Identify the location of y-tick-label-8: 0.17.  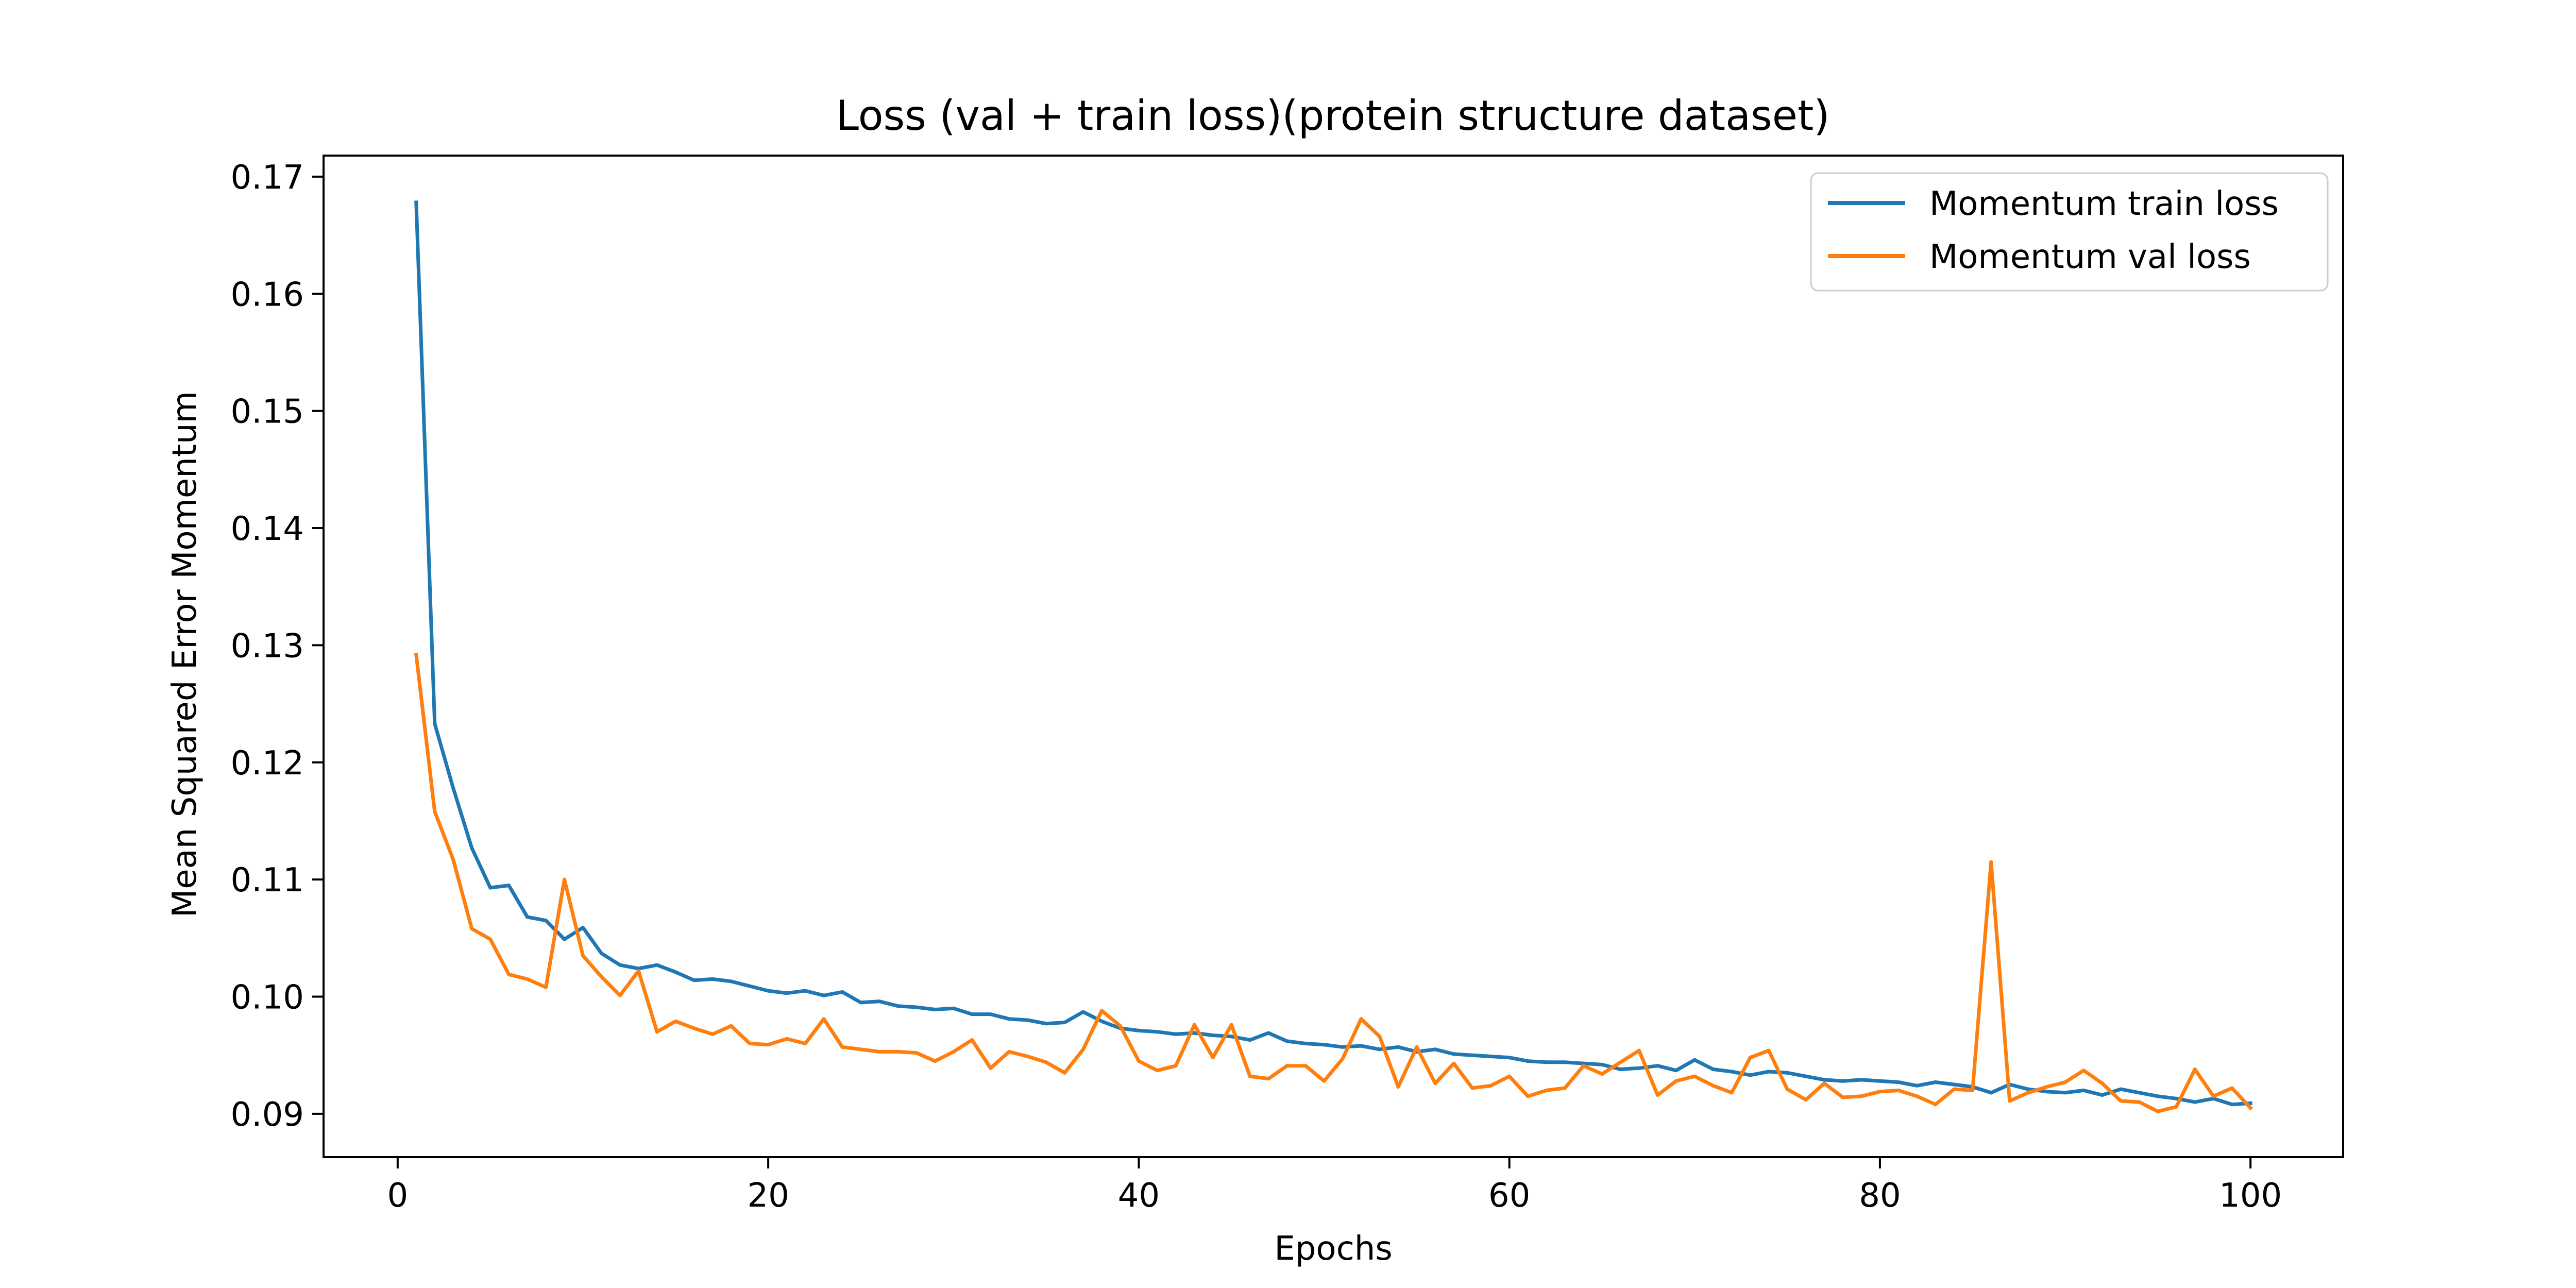
(267, 178).